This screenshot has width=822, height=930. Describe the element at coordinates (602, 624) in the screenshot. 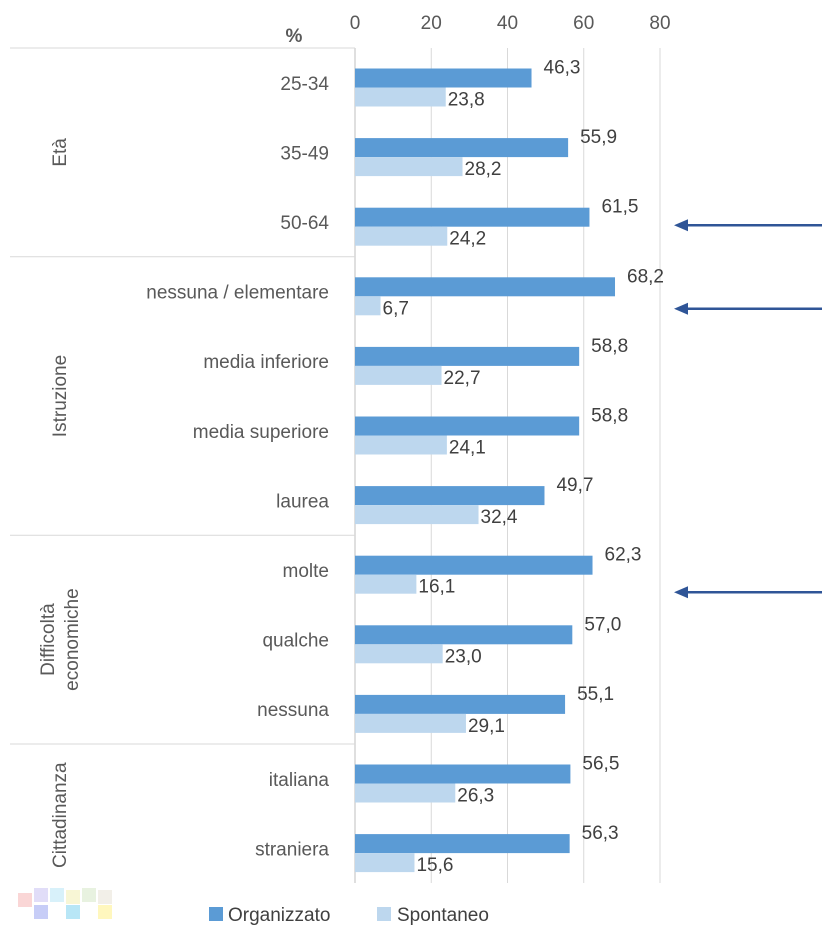

I see `data-label: 57,0` at that location.